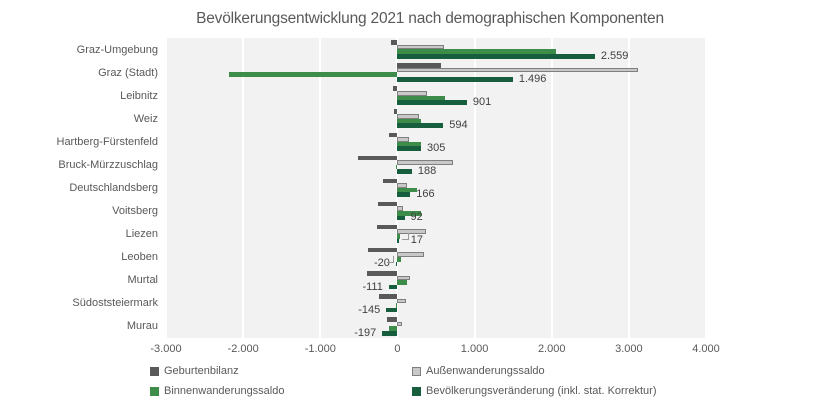 The height and width of the screenshot is (416, 823). Describe the element at coordinates (365, 332) in the screenshot. I see `data-label: -197` at that location.